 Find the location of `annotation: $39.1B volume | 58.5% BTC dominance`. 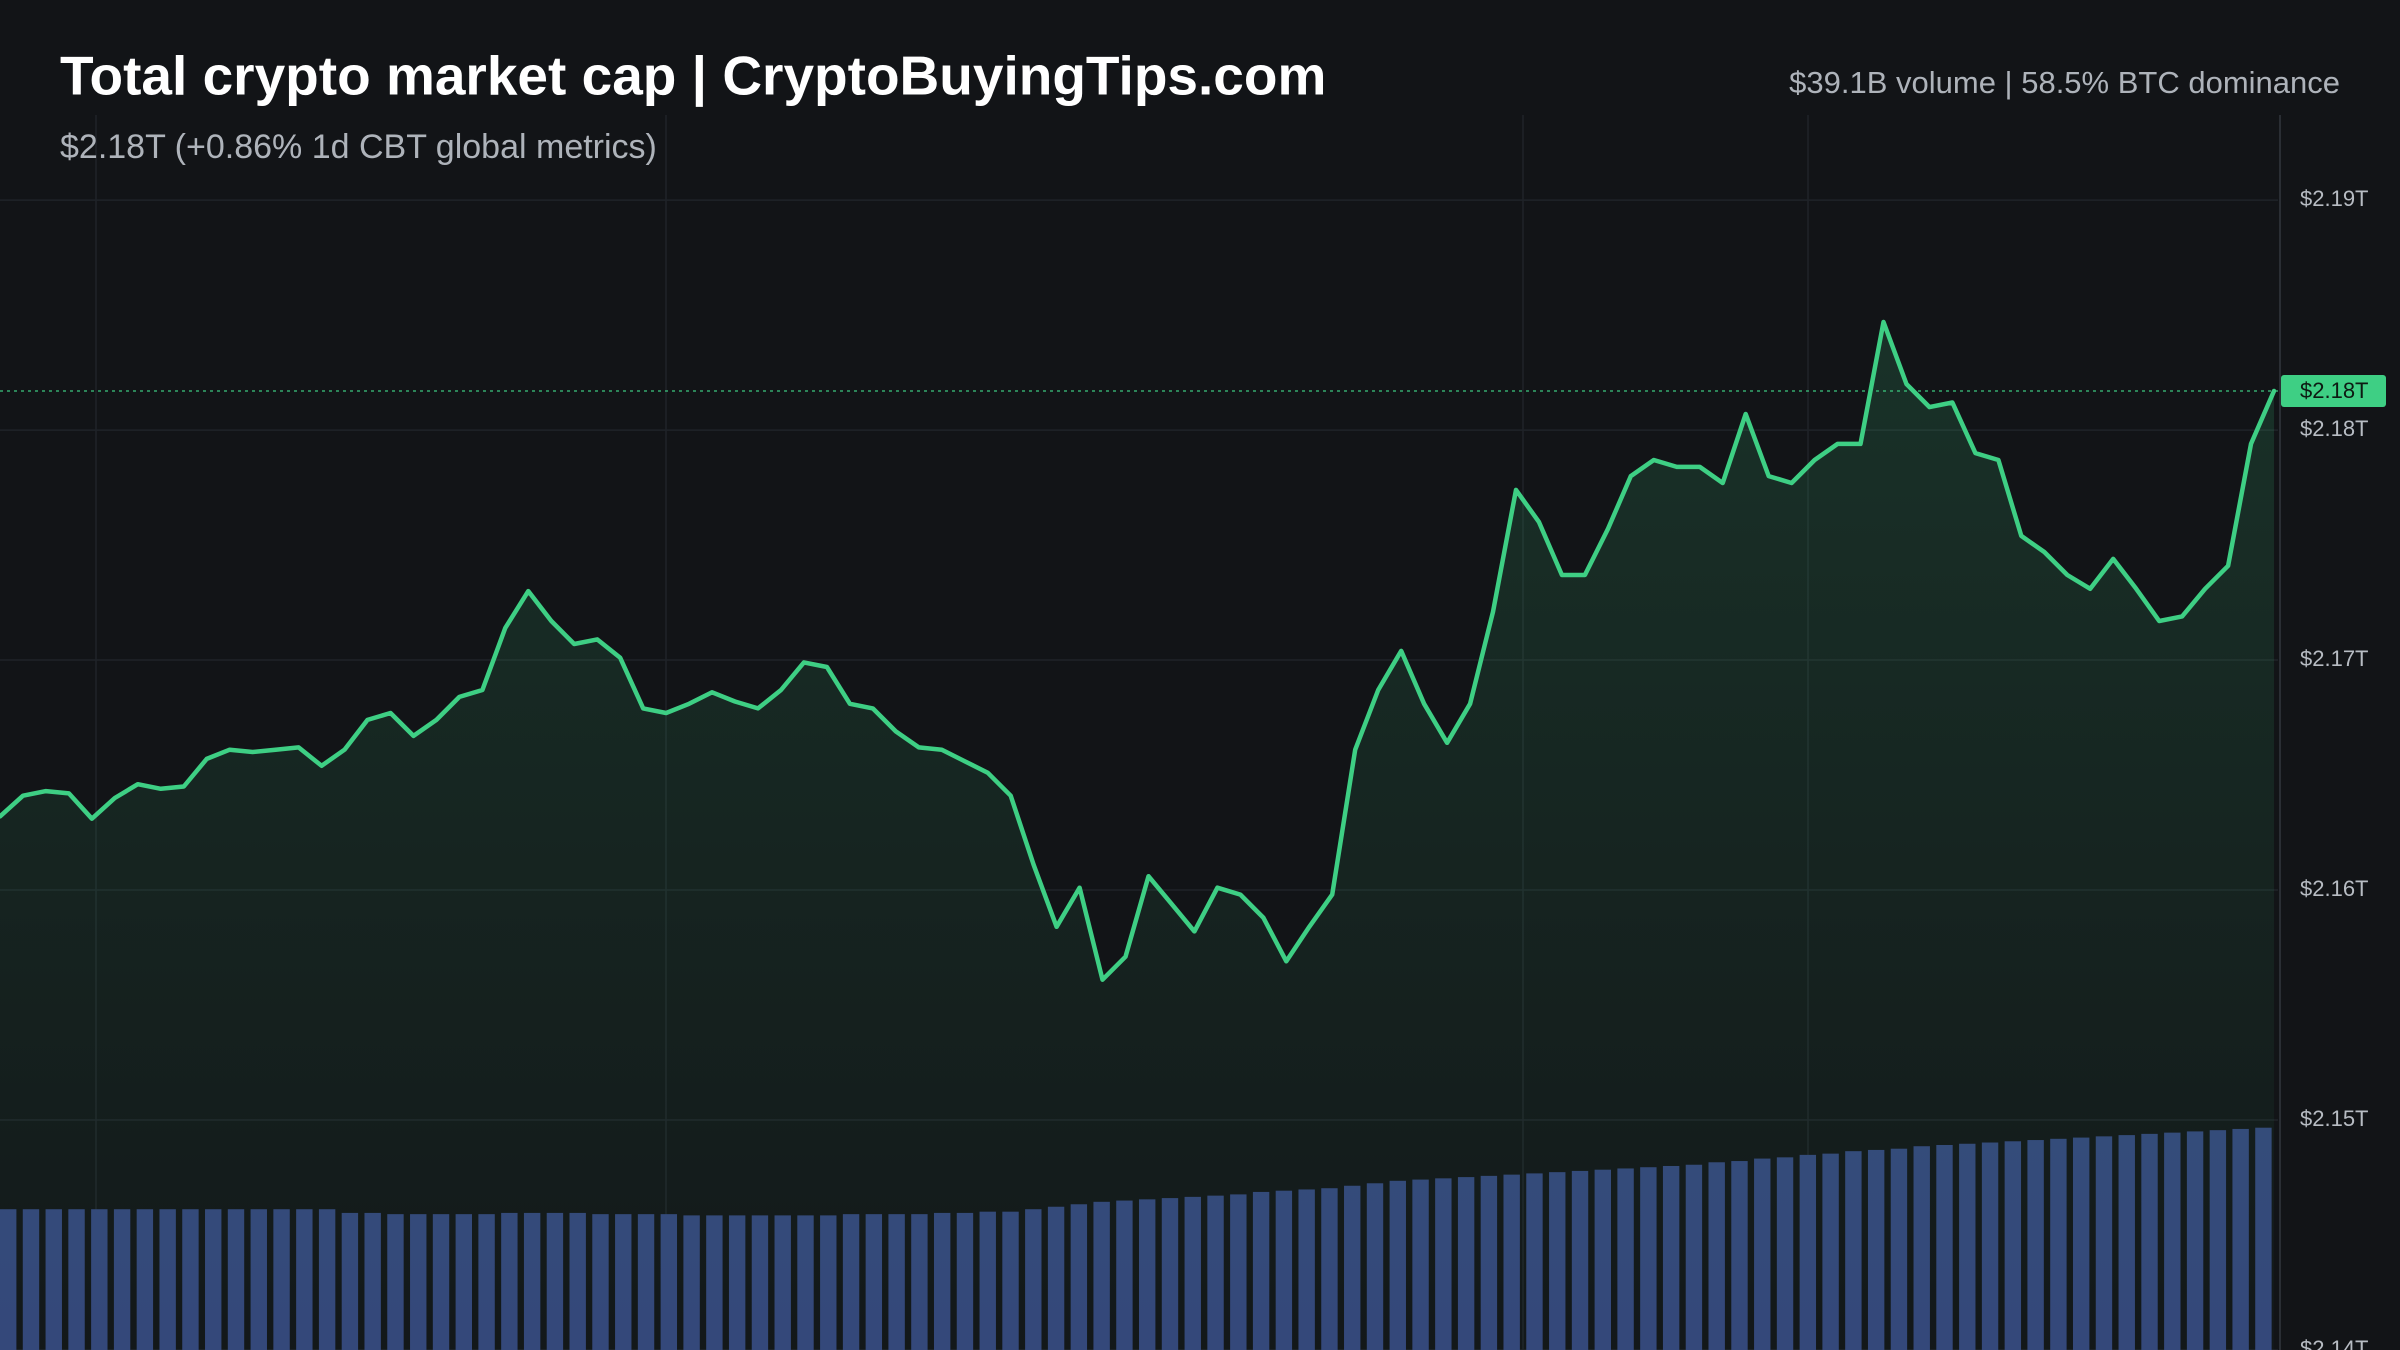

annotation: $39.1B volume | 58.5% BTC dominance is located at coordinates (2064, 82).